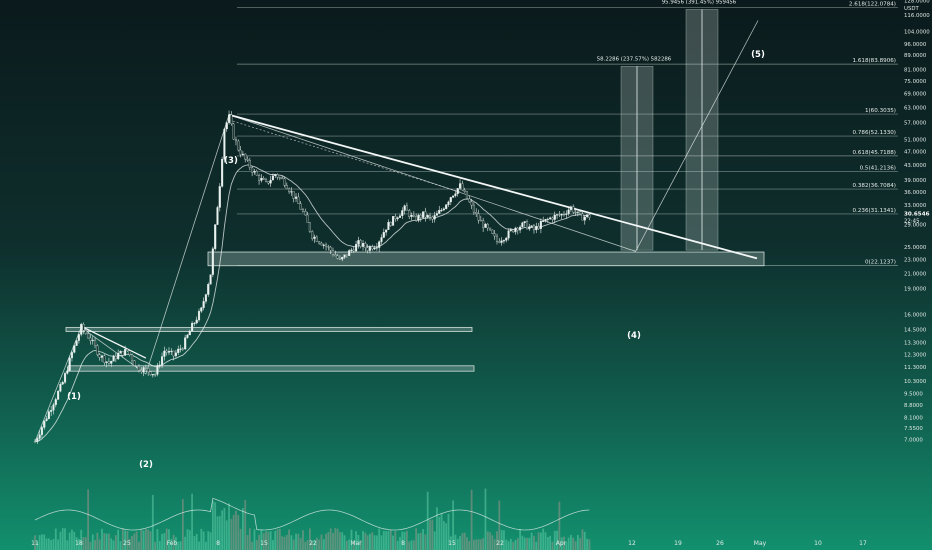 Image resolution: width=932 pixels, height=554 pixels. Describe the element at coordinates (634, 59) in the screenshot. I see `measure-label: 58.2286 (237.57%) 582286` at that location.